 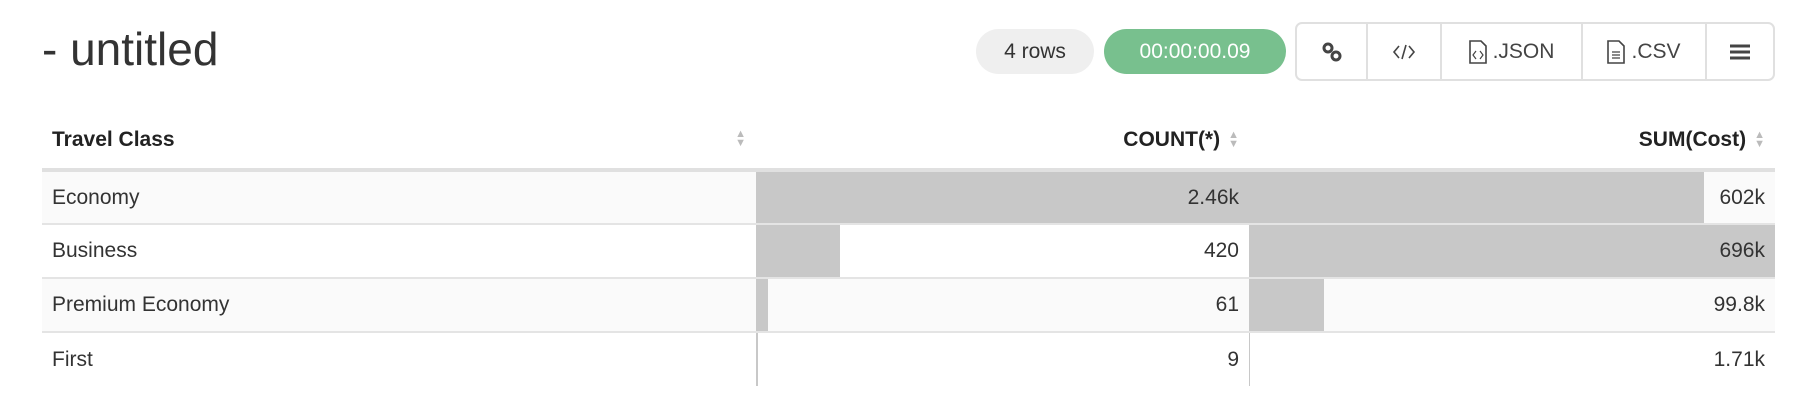 I want to click on toolbar: .JSON .CSV, so click(x=1535, y=51).